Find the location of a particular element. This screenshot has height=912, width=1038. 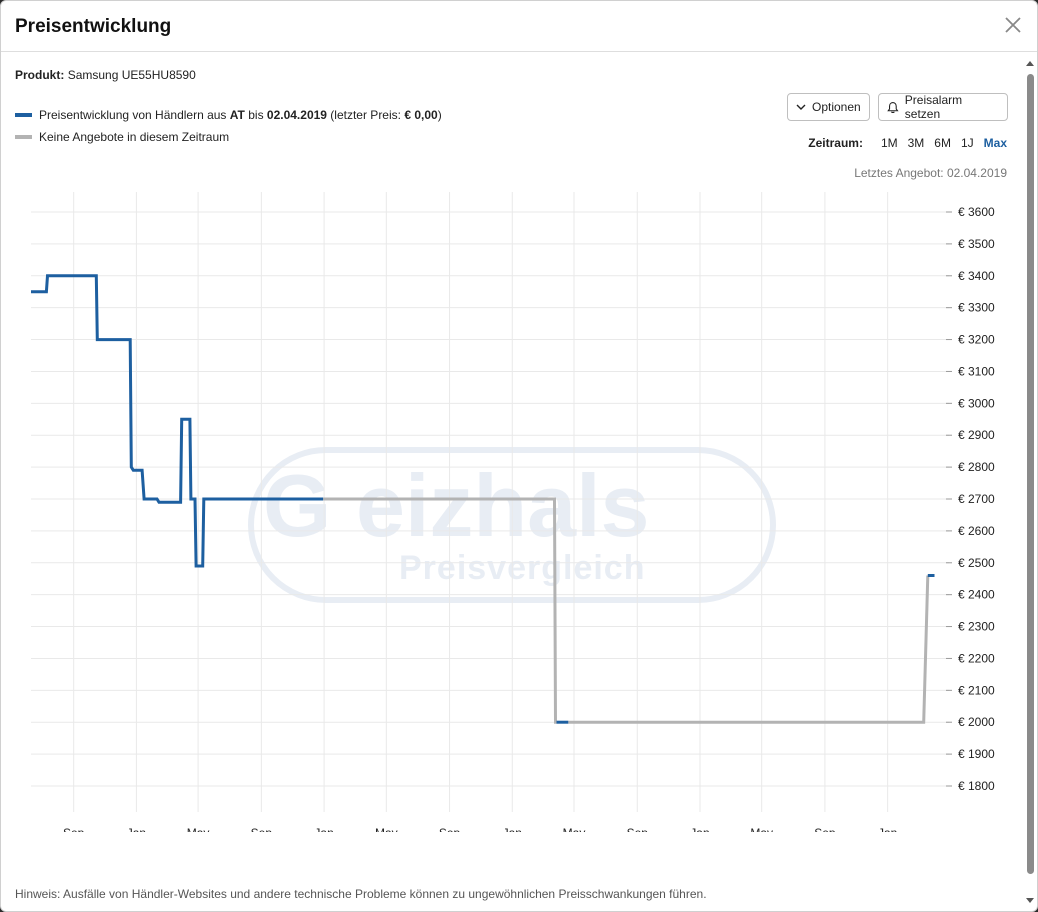

watermark-sub: Preisvergleich is located at coordinates (522, 568).